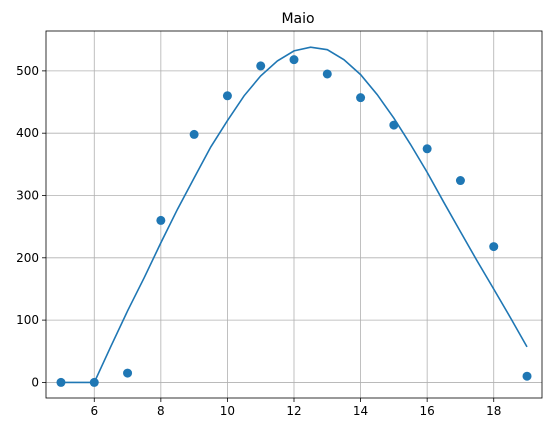 Image resolution: width=552 pixels, height=435 pixels. Describe the element at coordinates (227, 411) in the screenshot. I see `x-tick-label: 10` at that location.